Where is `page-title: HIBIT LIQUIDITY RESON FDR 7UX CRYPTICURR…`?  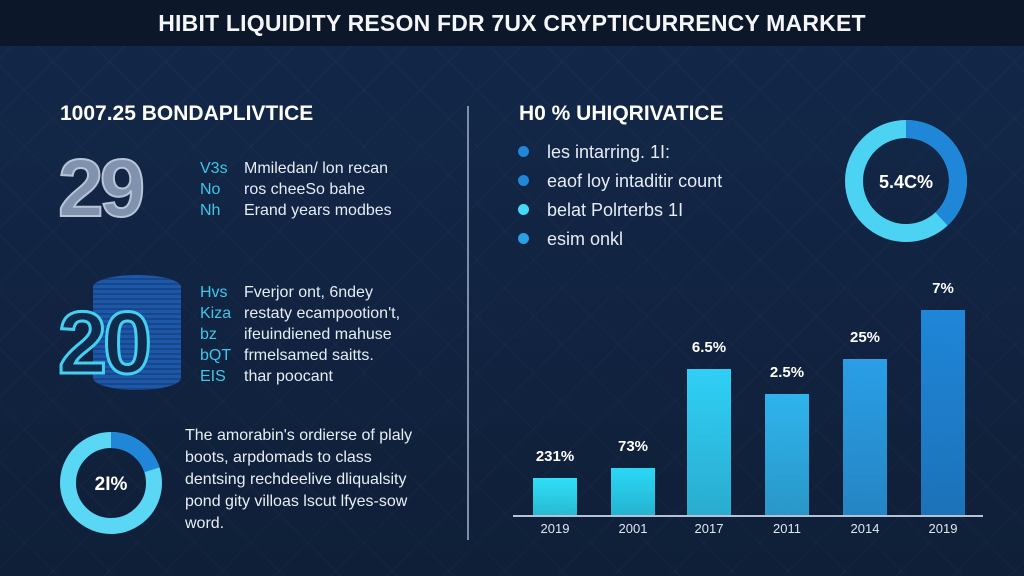
page-title: HIBIT LIQUIDITY RESON FDR 7UX CRYPTICURR… is located at coordinates (512, 22).